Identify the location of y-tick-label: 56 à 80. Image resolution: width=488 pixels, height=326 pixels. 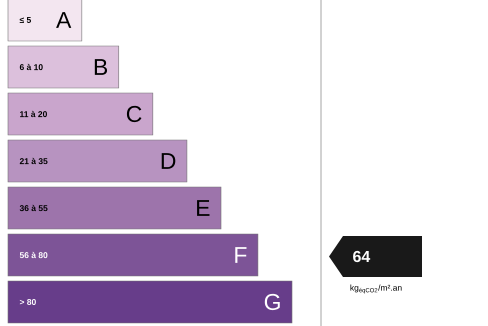
(34, 255).